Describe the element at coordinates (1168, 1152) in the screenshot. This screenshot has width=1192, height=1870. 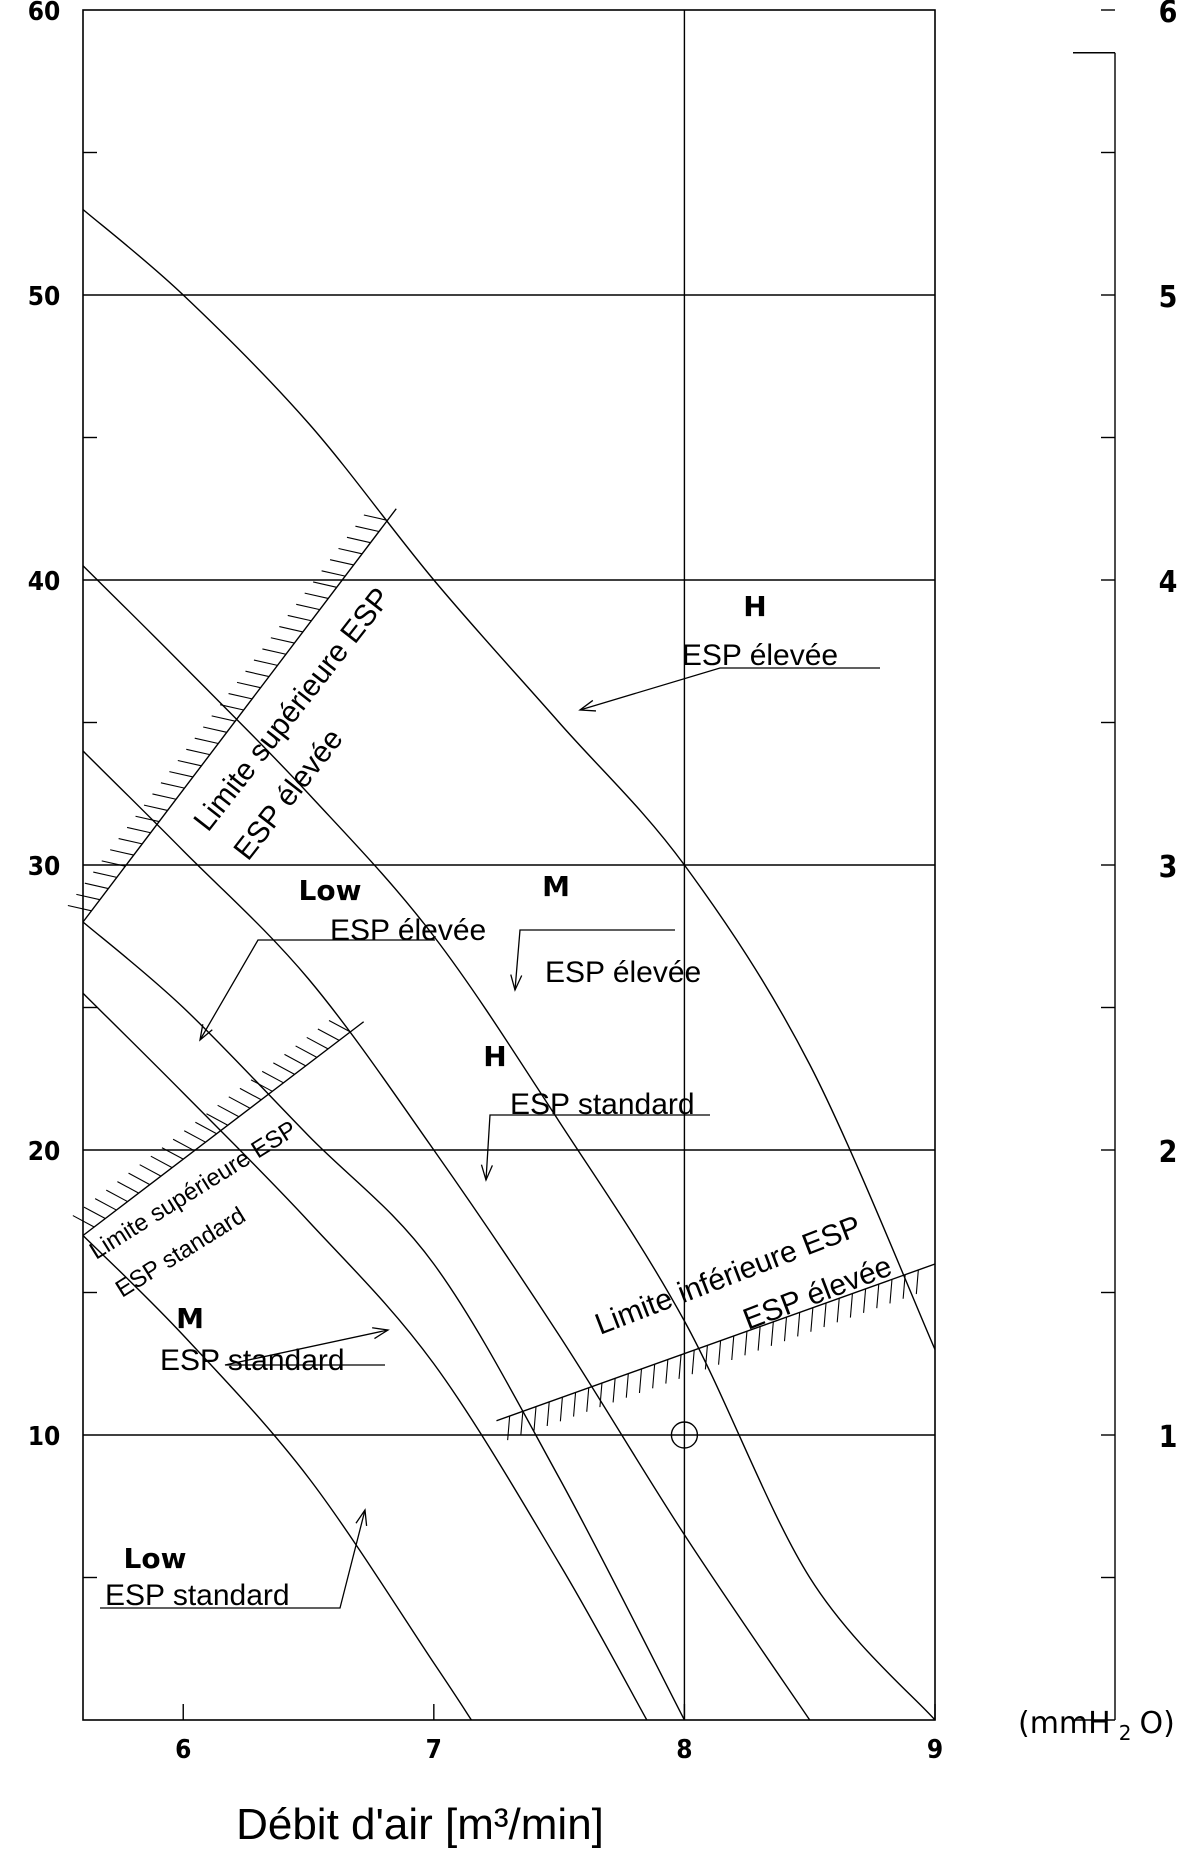
I see `y-tick-label-right: 2` at that location.